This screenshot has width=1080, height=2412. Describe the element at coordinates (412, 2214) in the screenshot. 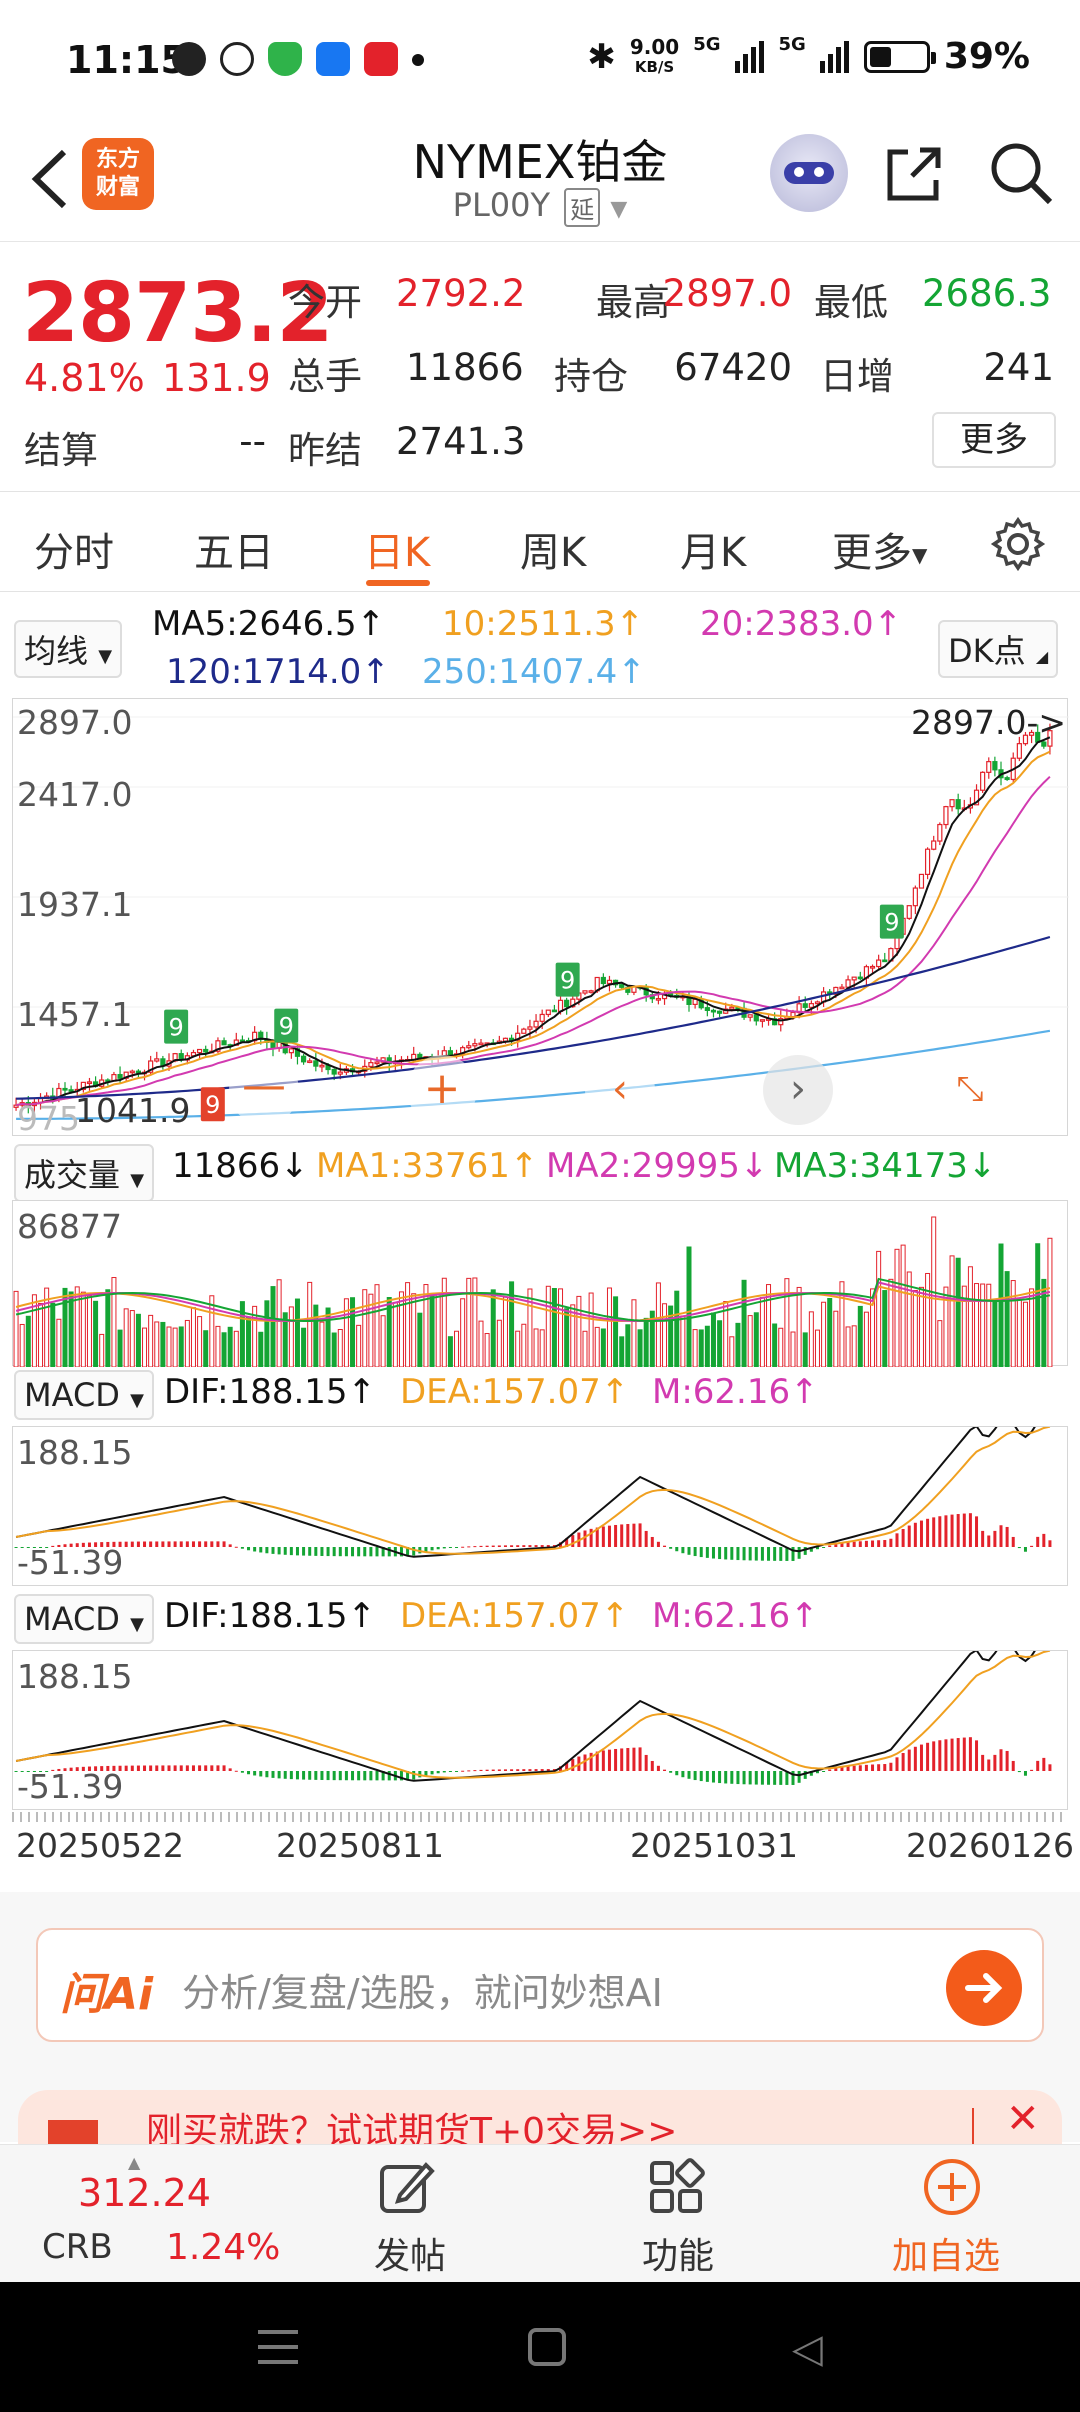

I see `post-button: 发帖` at that location.